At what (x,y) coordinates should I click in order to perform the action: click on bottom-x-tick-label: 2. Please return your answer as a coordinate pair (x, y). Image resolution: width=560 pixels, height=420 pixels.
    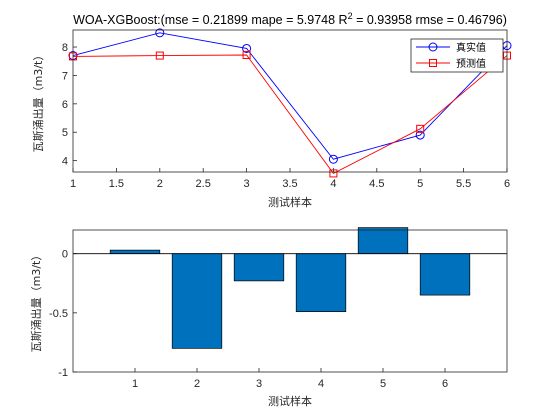
    Looking at the image, I should click on (197, 384).